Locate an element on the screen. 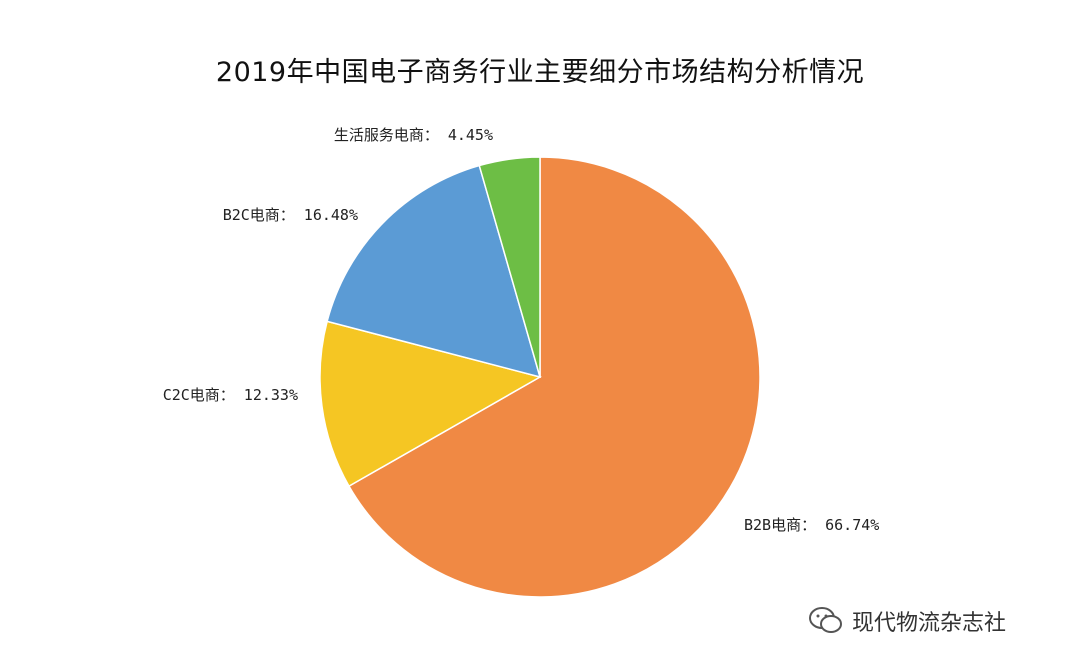 The image size is (1080, 671). watermark: 现代物流杂志社 is located at coordinates (907, 621).